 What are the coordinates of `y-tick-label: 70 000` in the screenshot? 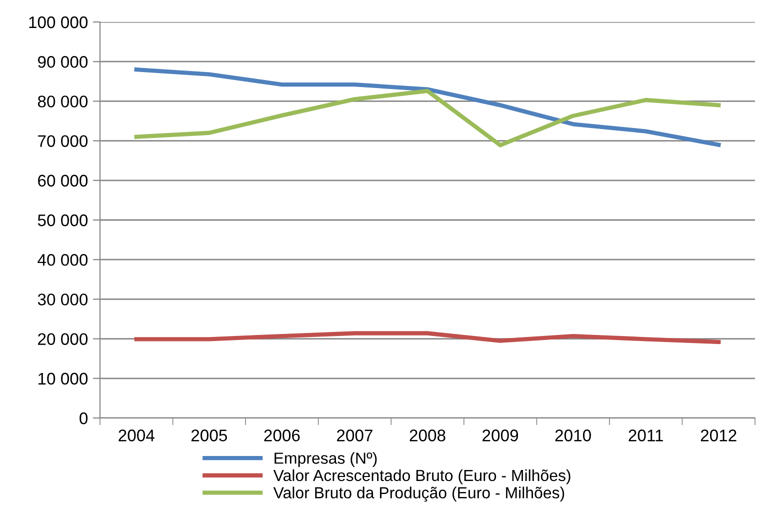 It's located at (63, 141).